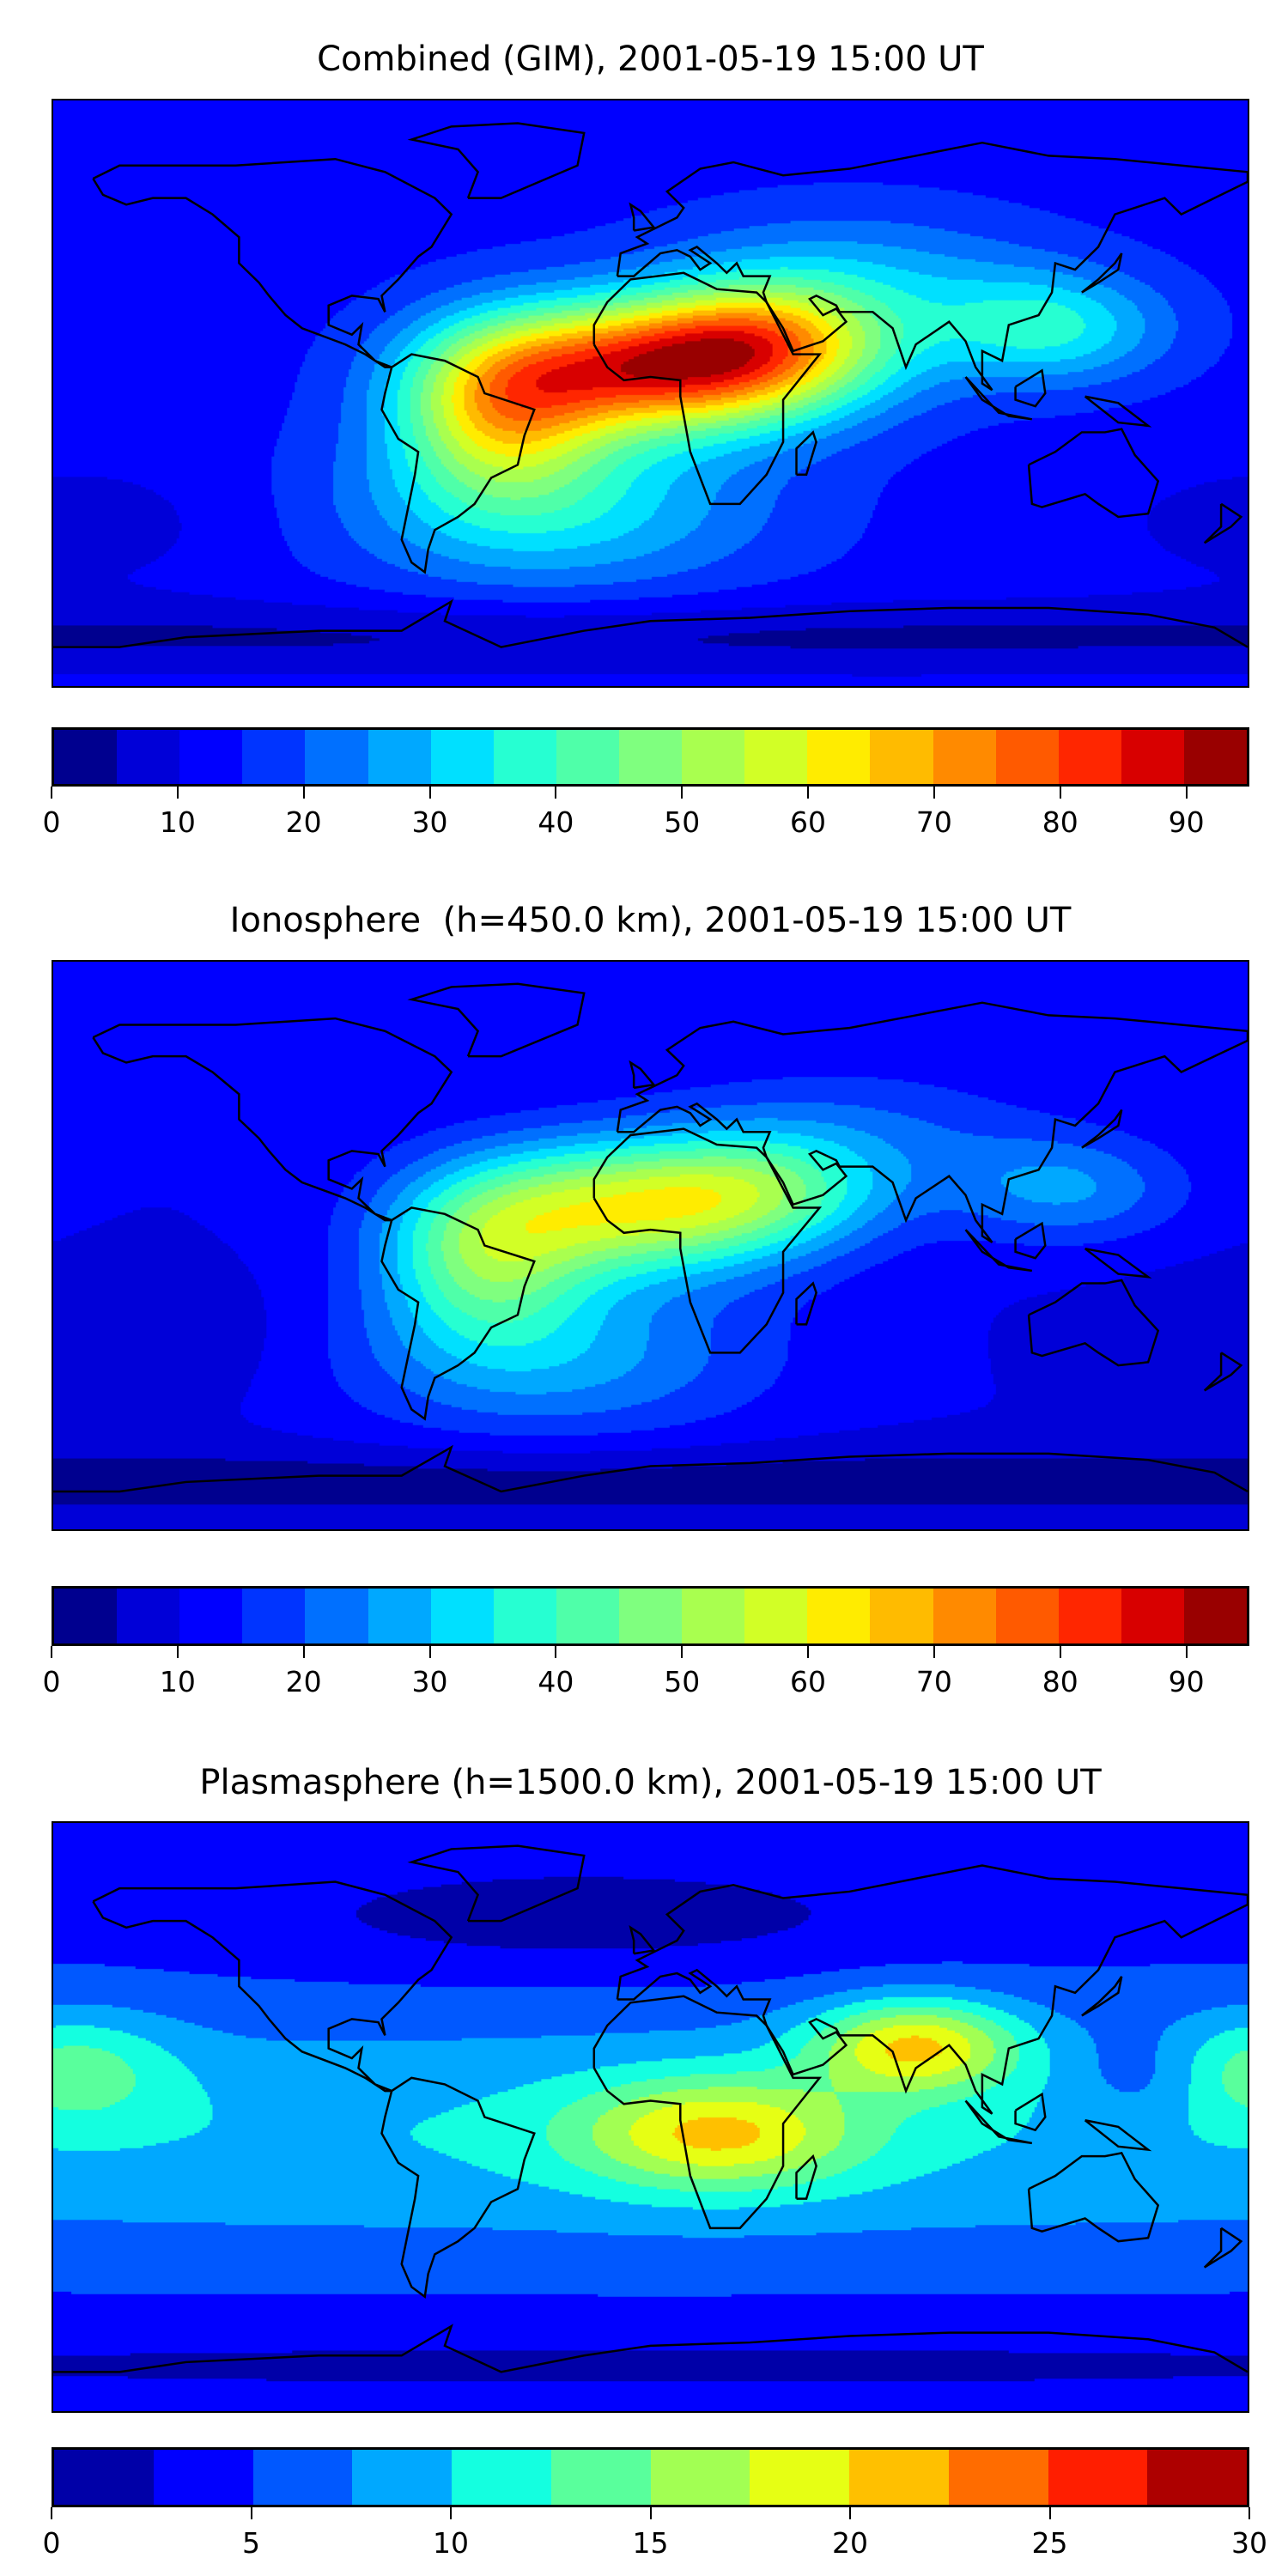 Image resolution: width=1288 pixels, height=2576 pixels. What do you see at coordinates (52, 1682) in the screenshot?
I see `colorbar-tick-label: 0` at bounding box center [52, 1682].